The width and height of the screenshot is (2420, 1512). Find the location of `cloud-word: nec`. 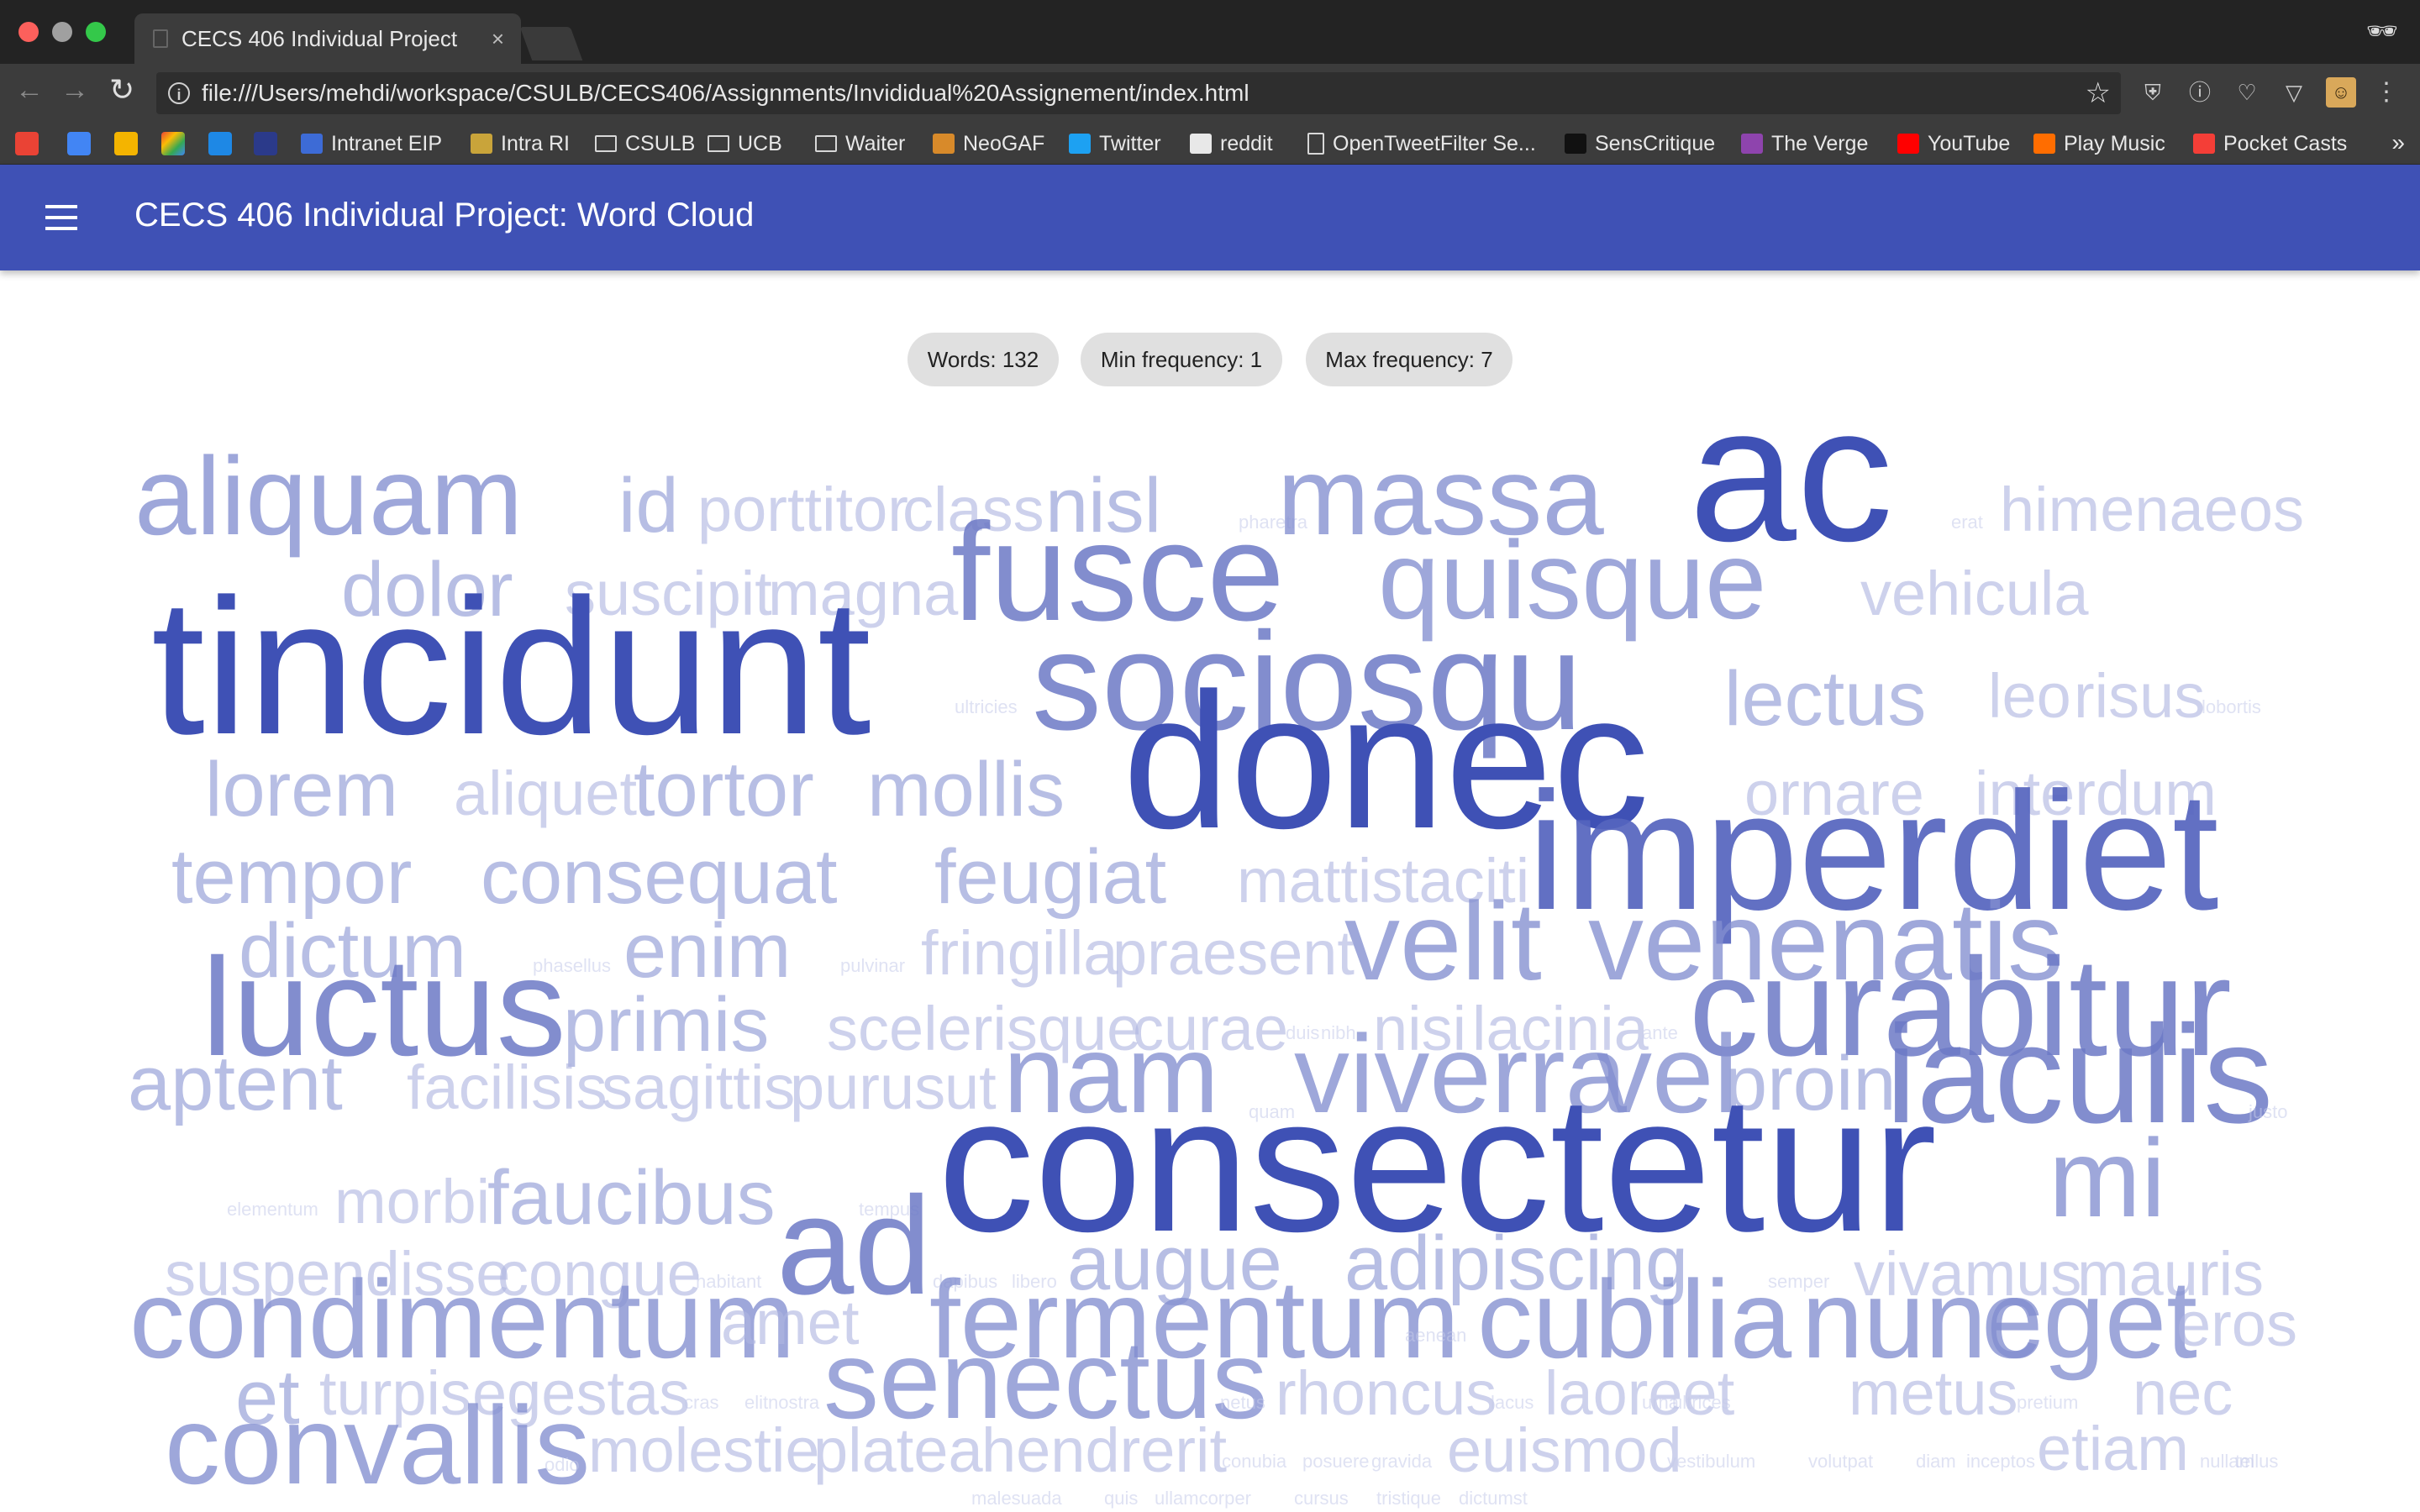

cloud-word: nec is located at coordinates (2183, 1393).